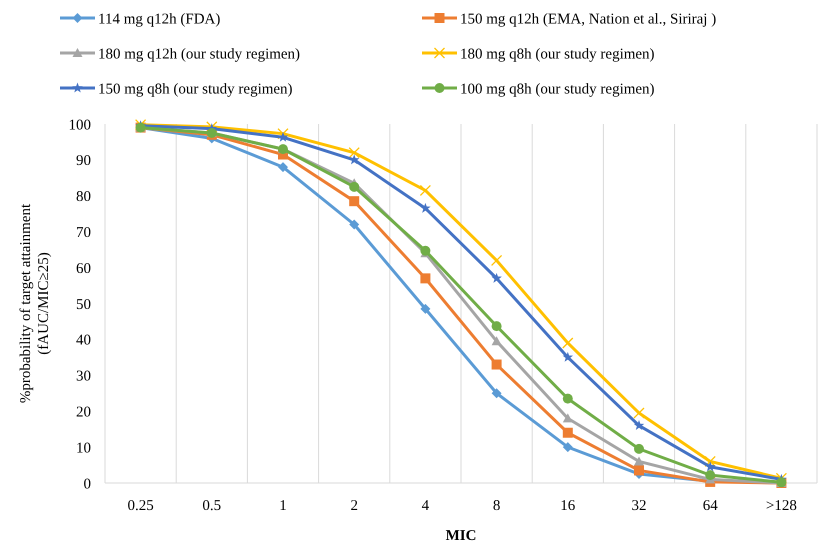  What do you see at coordinates (781, 506) in the screenshot?
I see `x-tick-label: >128` at bounding box center [781, 506].